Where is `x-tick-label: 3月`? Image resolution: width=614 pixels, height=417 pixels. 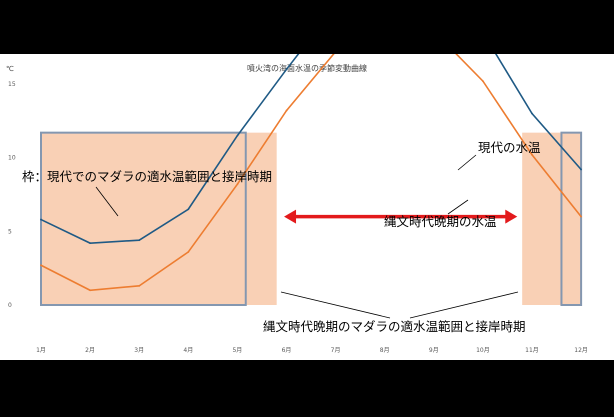
x-tick-label: 3月 is located at coordinates (139, 350).